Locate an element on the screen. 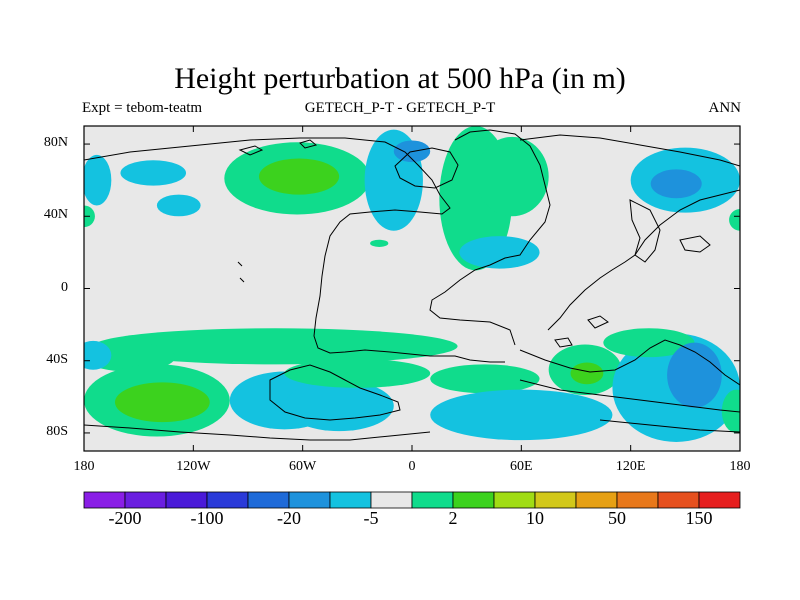  latitude-tick-label: 40N is located at coordinates (55, 215).